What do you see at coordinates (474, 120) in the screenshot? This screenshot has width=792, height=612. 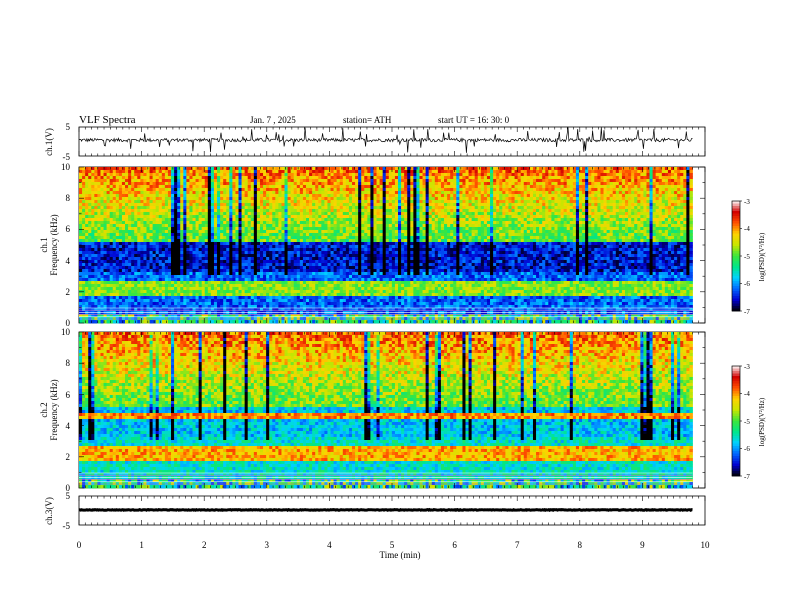 I see `header-start-time: start UT = 16: 30: 0` at bounding box center [474, 120].